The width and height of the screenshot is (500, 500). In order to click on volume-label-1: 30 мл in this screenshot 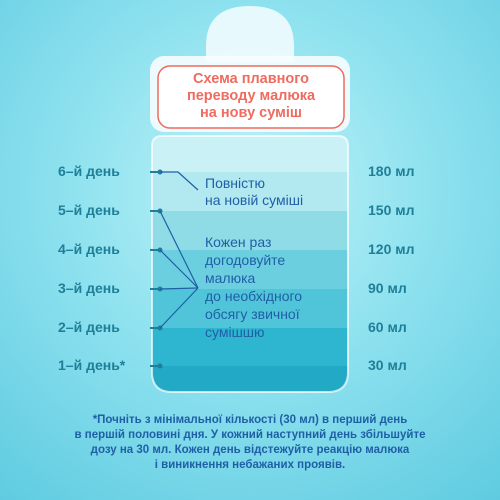, I will do `click(387, 365)`.